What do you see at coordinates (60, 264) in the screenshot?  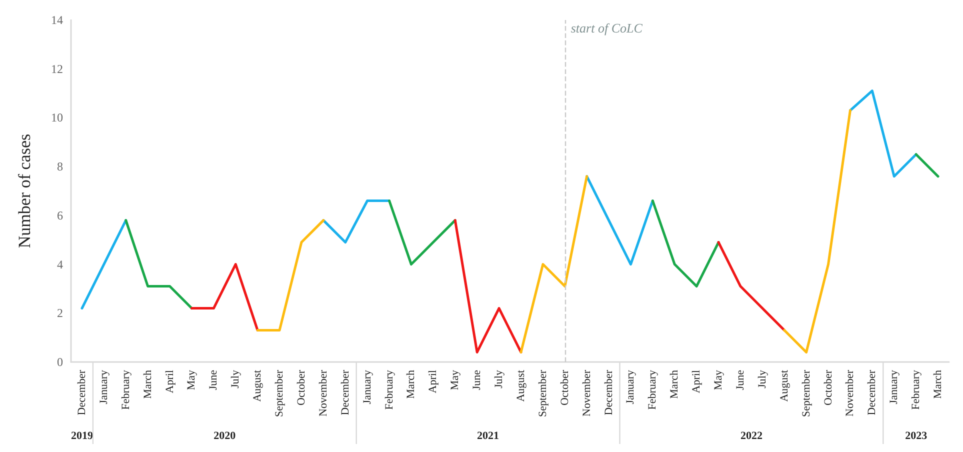 I see `y-tick-label: 4` at bounding box center [60, 264].